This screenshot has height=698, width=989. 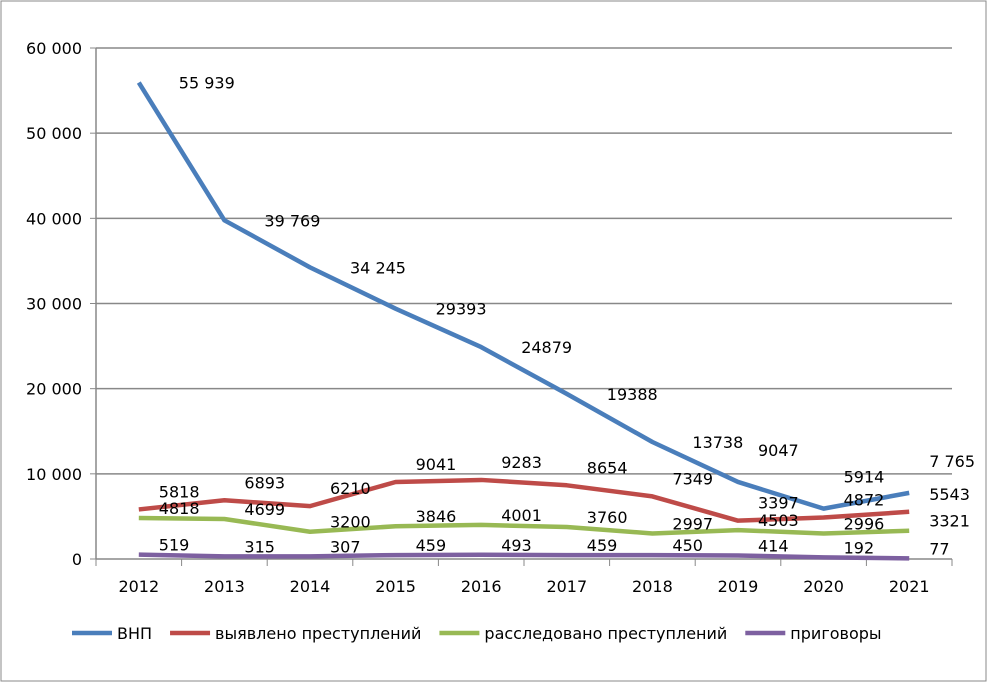 I want to click on data-label: 3760, so click(x=607, y=517).